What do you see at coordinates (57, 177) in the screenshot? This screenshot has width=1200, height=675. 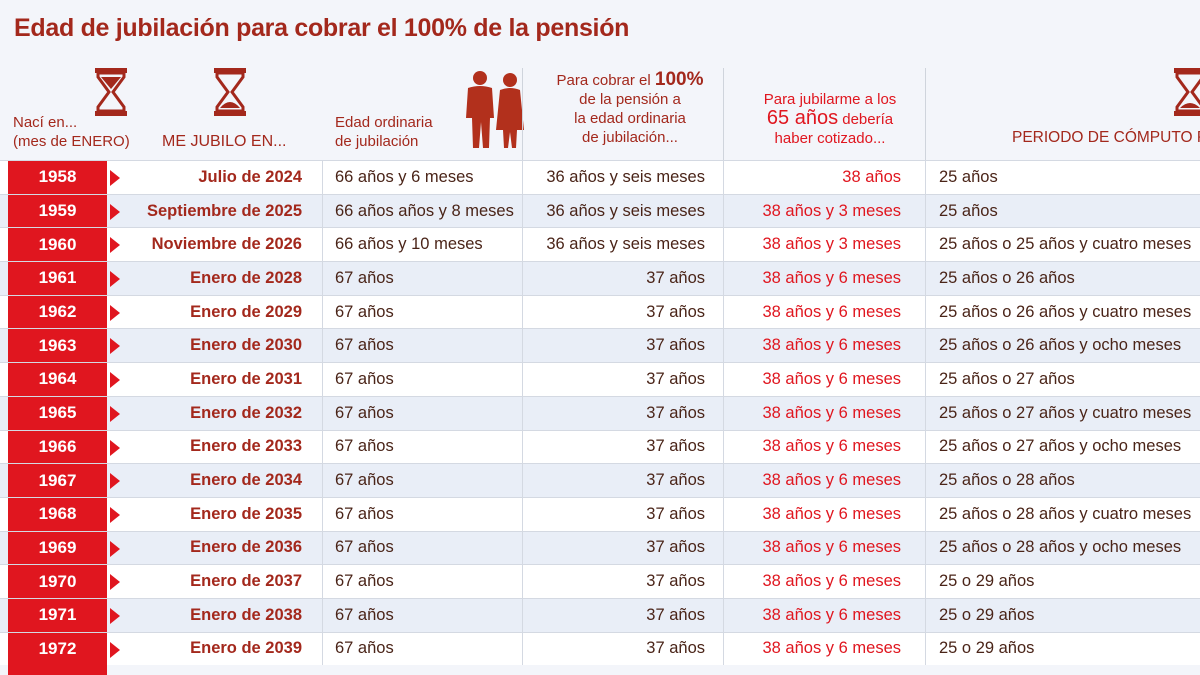 I see `birth-year: 1958` at bounding box center [57, 177].